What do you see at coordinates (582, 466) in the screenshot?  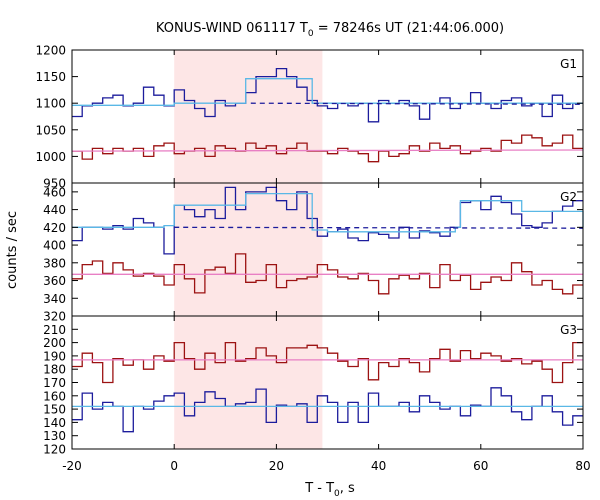 I see `xtick-label: 80` at bounding box center [582, 466].